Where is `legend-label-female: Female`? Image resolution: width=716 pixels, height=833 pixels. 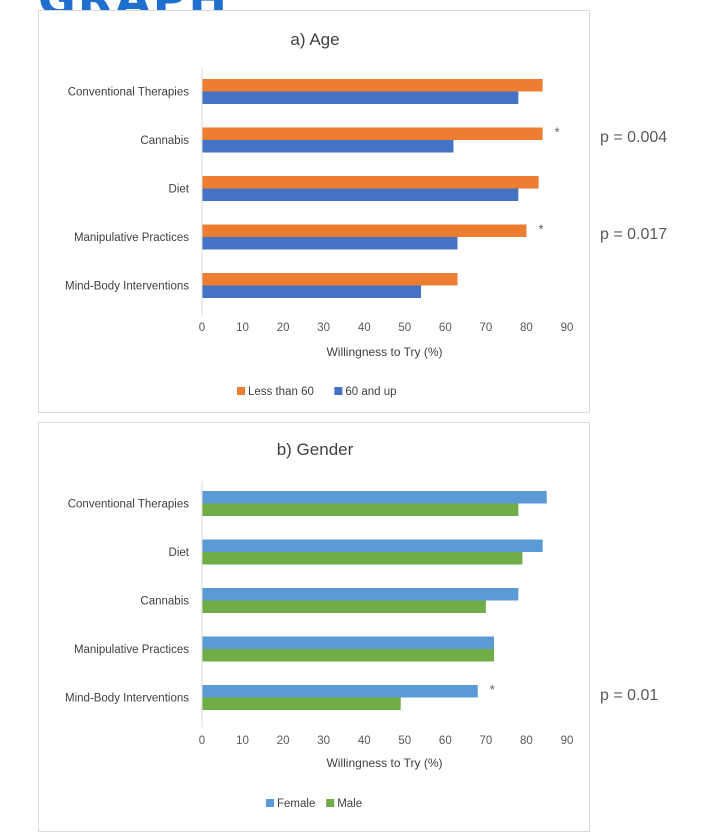
legend-label-female: Female is located at coordinates (296, 804).